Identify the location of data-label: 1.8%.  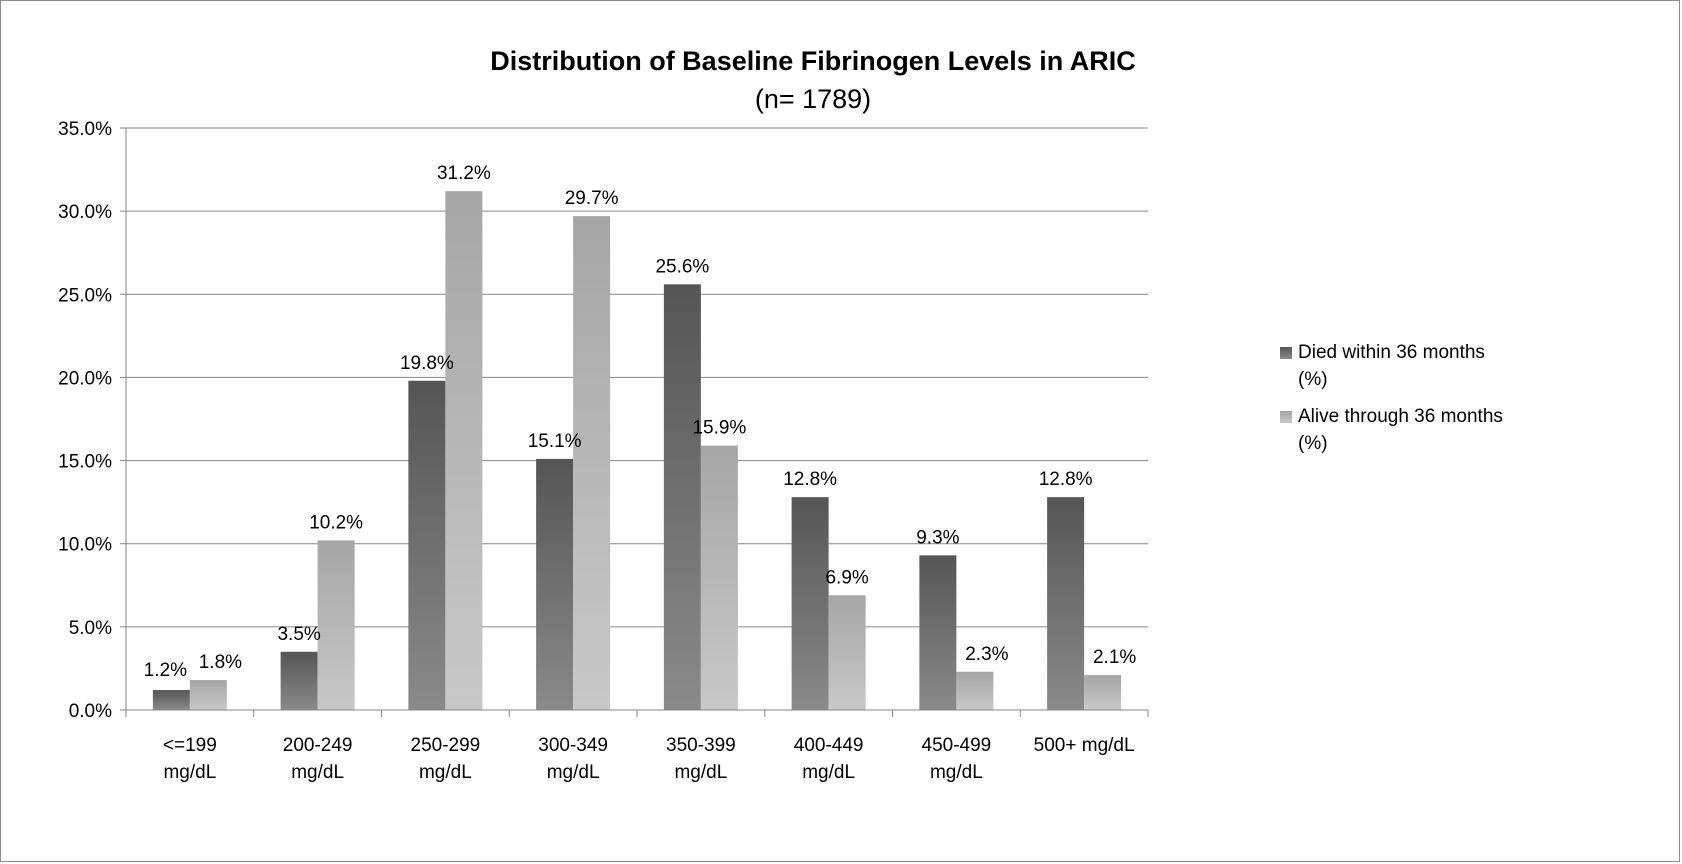
(220, 662).